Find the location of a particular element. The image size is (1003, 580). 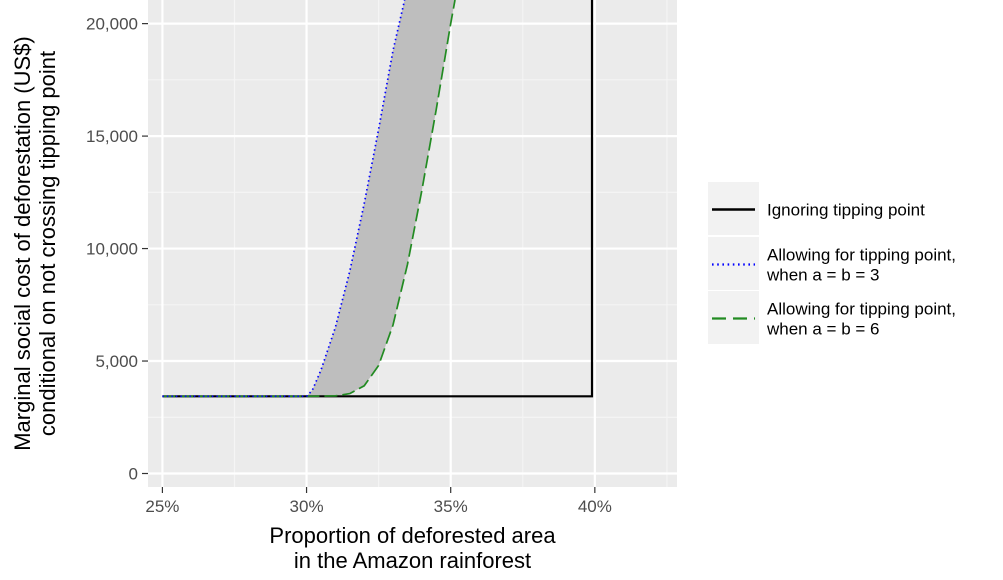

x-tick-label: 40% is located at coordinates (595, 506).